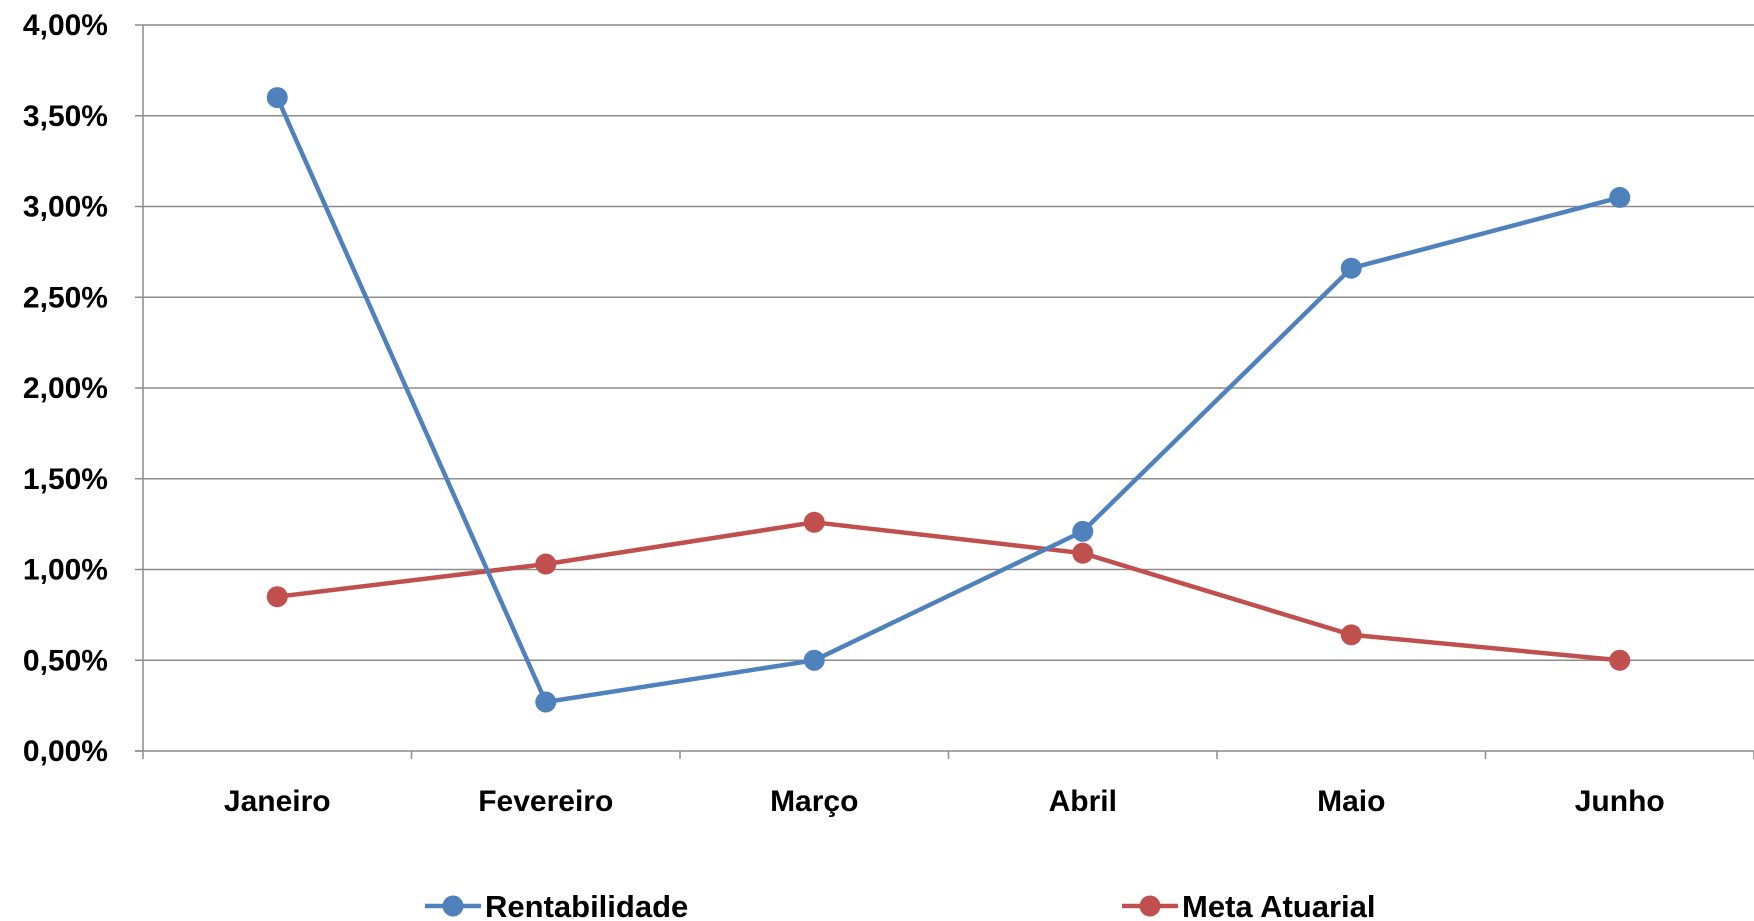 This screenshot has height=921, width=1754. What do you see at coordinates (65, 479) in the screenshot?
I see `y-tick-label: 1,50%` at bounding box center [65, 479].